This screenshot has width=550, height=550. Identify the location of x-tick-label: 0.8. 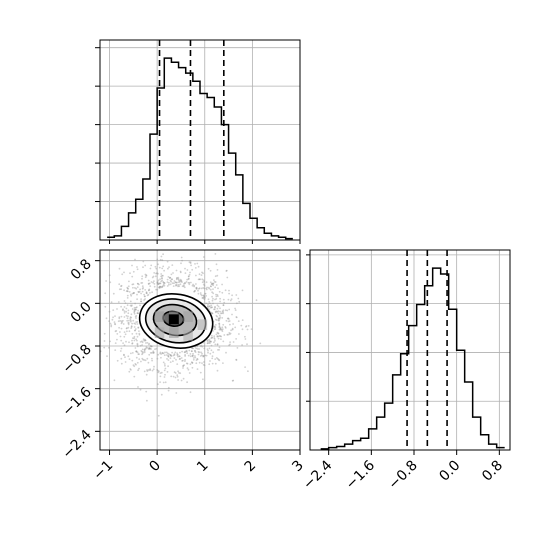
(492, 471).